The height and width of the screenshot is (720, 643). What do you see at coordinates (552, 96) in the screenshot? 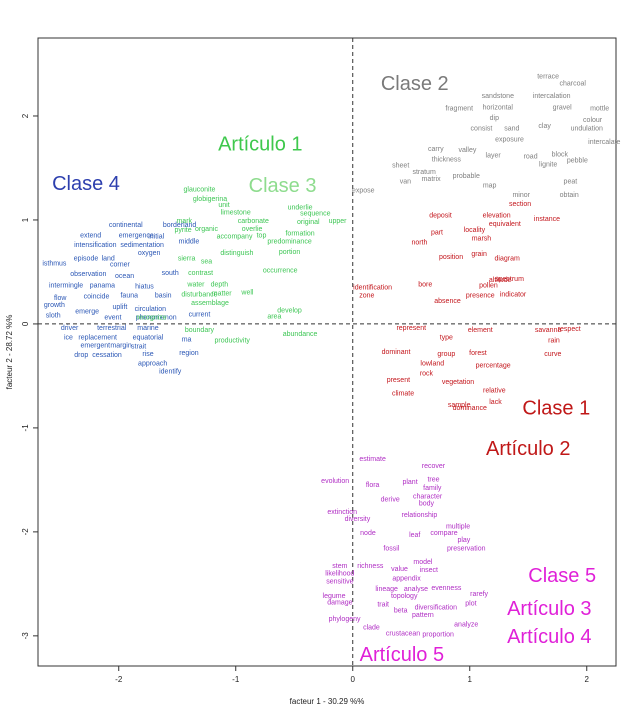
I see `word-point: intercalation` at bounding box center [552, 96].